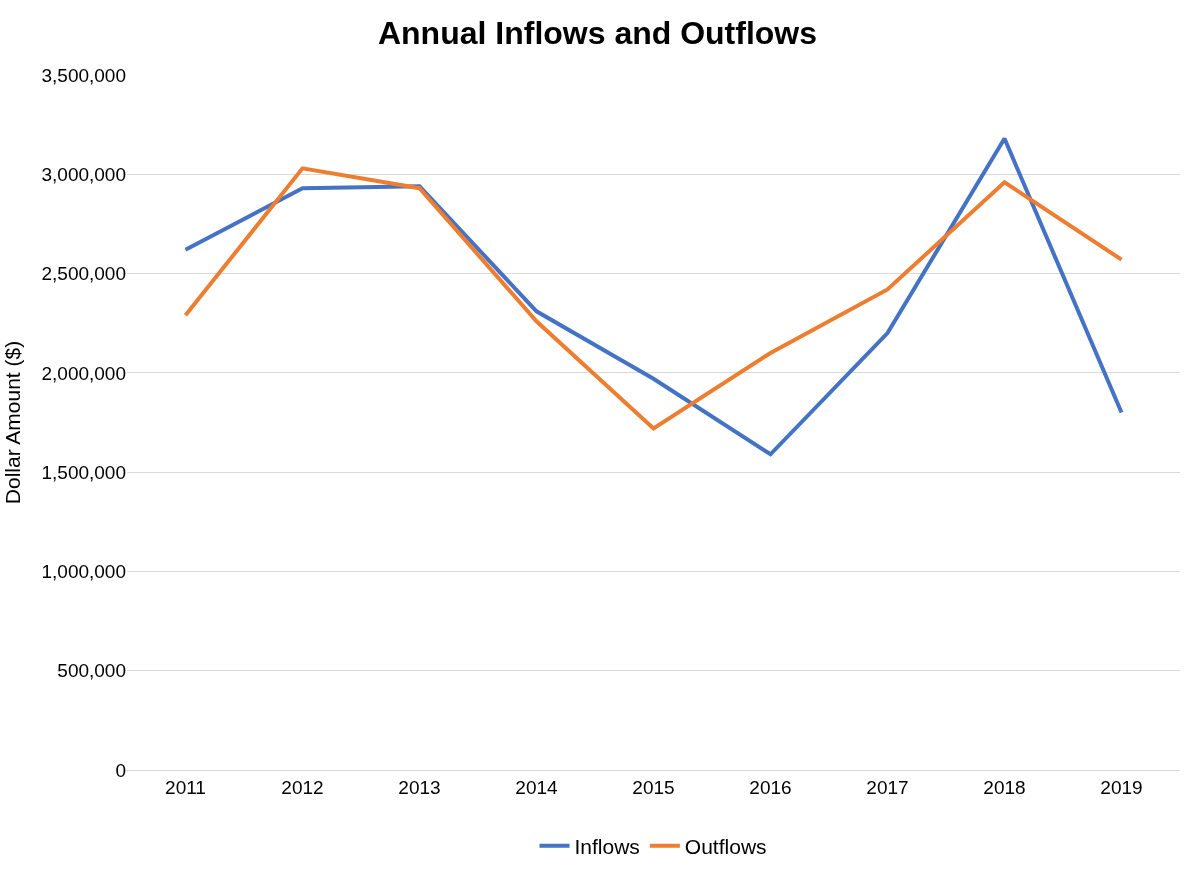 The image size is (1195, 879). What do you see at coordinates (83, 274) in the screenshot?
I see `y-tick-label: 2,500,000` at bounding box center [83, 274].